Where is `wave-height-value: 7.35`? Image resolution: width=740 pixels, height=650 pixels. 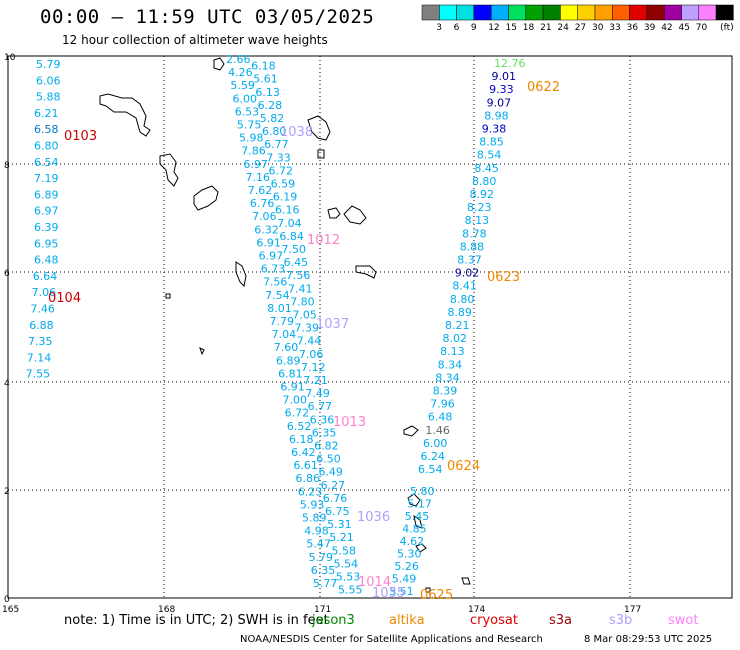
wave-height-value: 7.35 is located at coordinates (40, 341).